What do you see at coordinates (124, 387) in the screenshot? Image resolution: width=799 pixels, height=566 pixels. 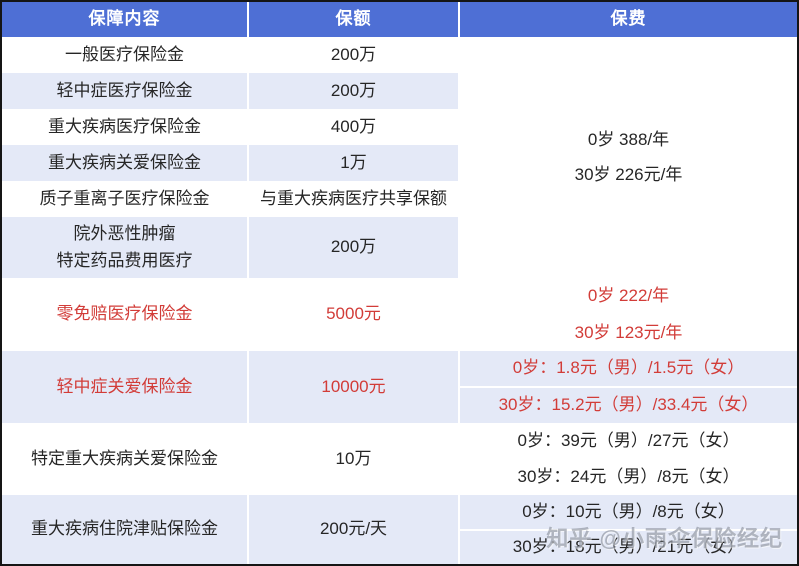 I see `coverage-name-mild-moderate-care: 轻中症关爱保险金` at bounding box center [124, 387].